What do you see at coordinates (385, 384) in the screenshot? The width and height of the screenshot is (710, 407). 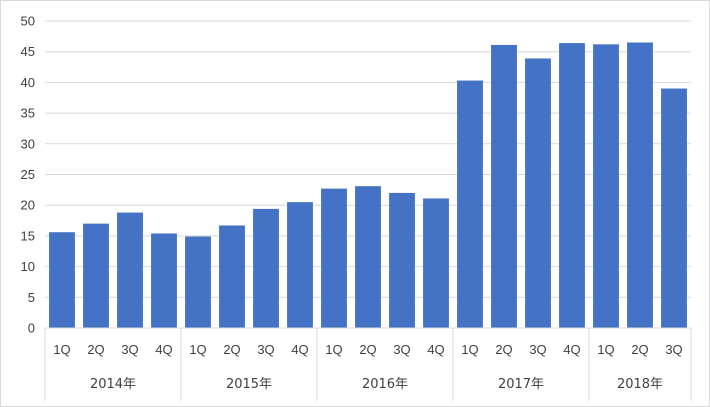 I see `x-group-label: 2016年` at bounding box center [385, 384].